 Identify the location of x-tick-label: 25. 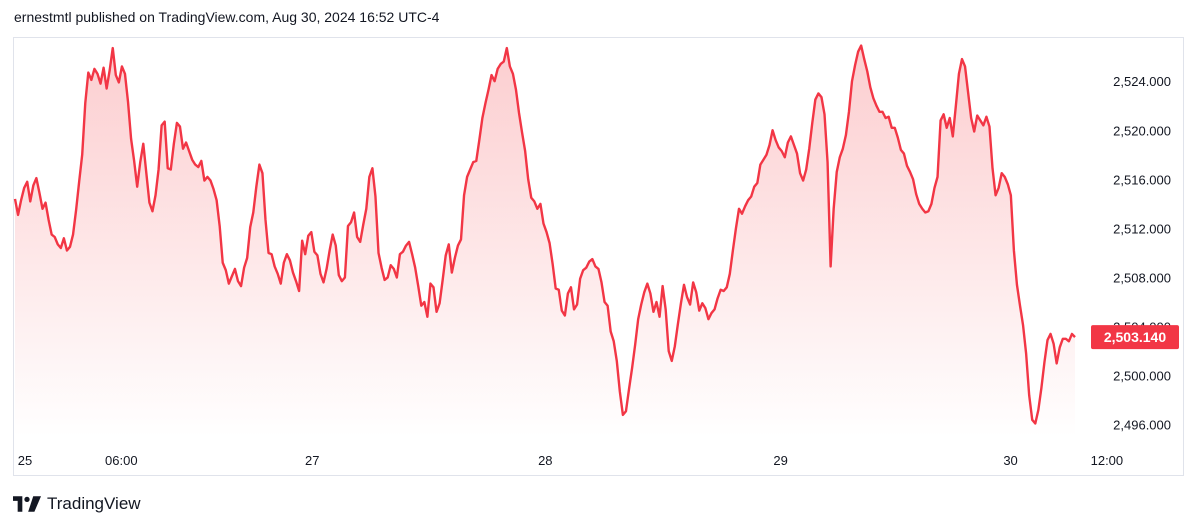
(25, 460).